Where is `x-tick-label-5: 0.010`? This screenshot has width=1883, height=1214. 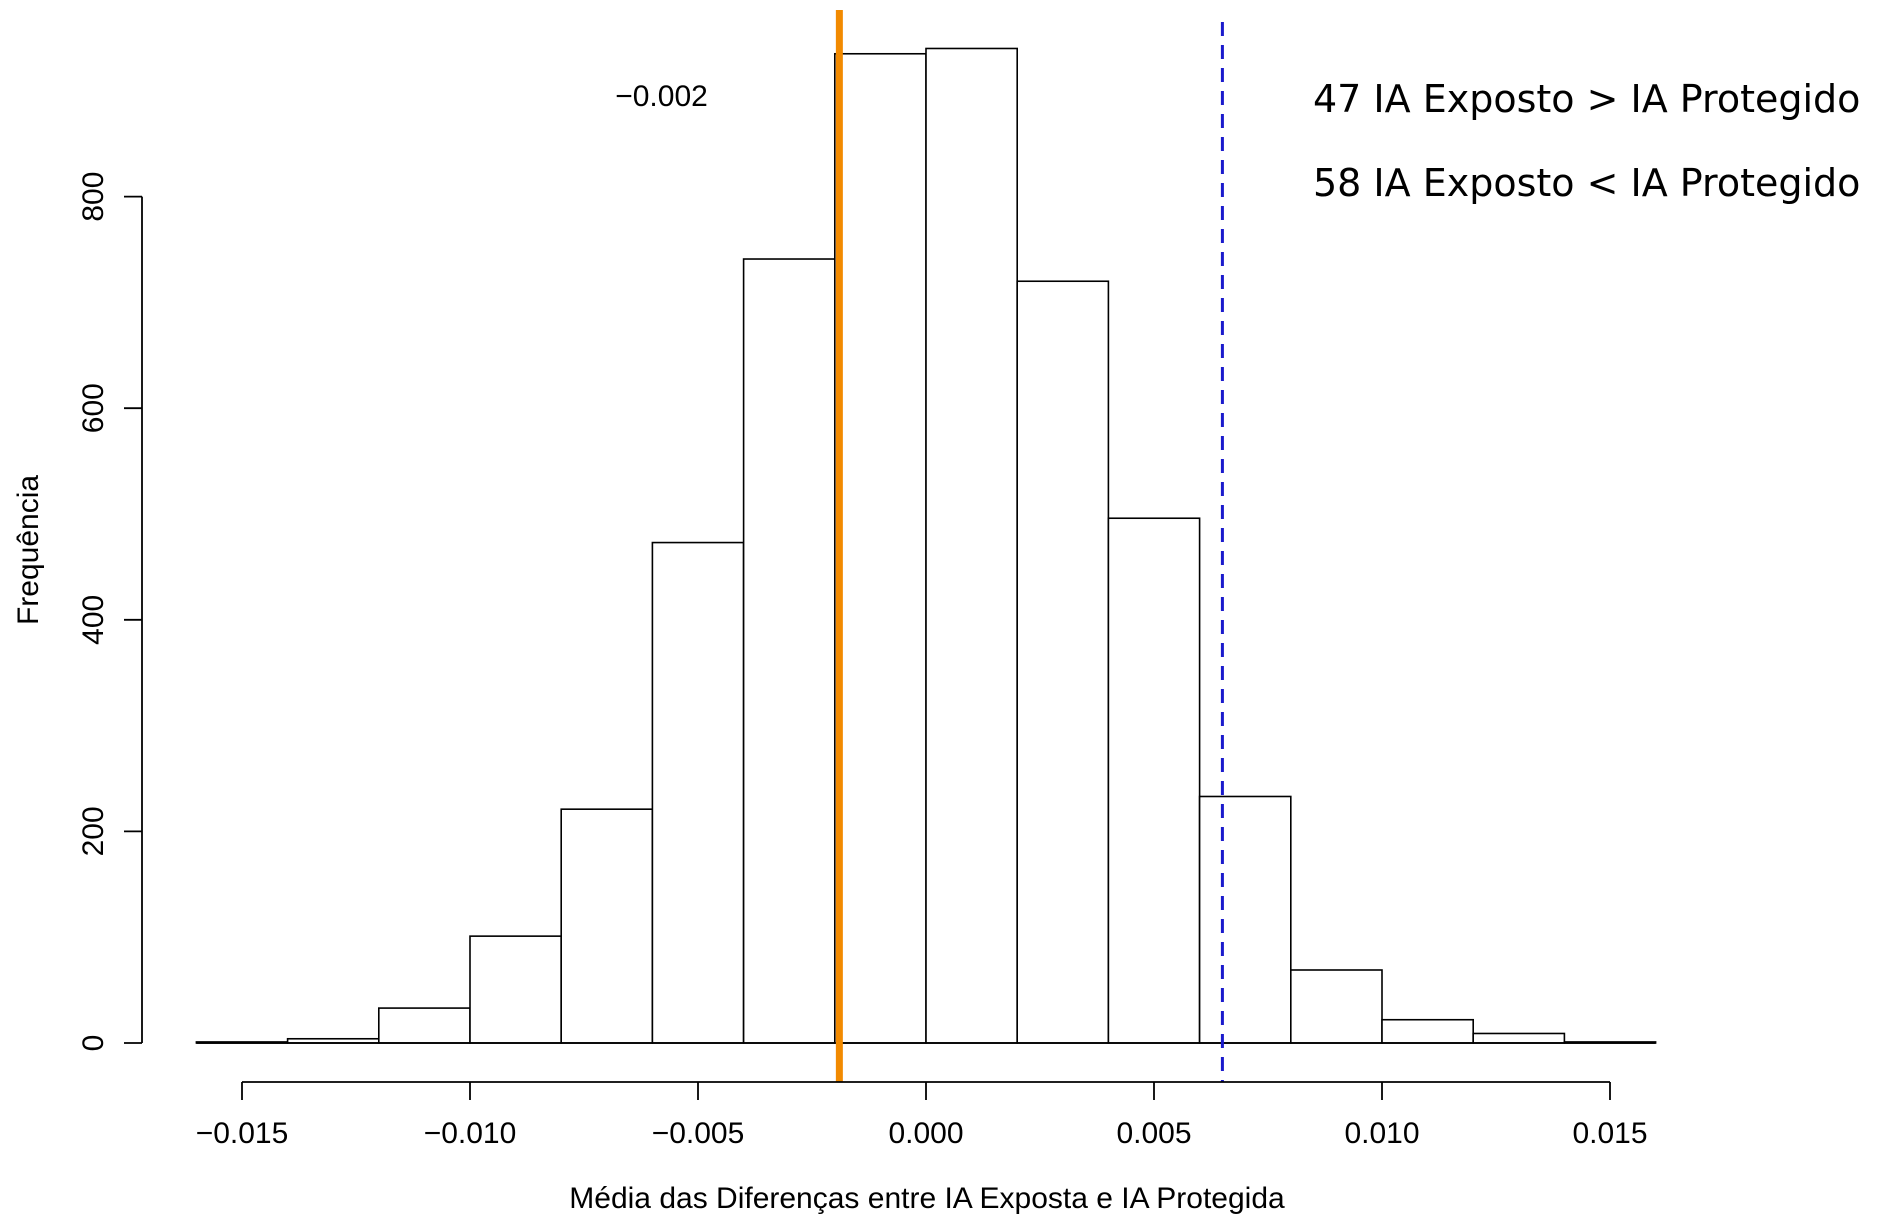
x-tick-label-5: 0.010 is located at coordinates (1381, 1133).